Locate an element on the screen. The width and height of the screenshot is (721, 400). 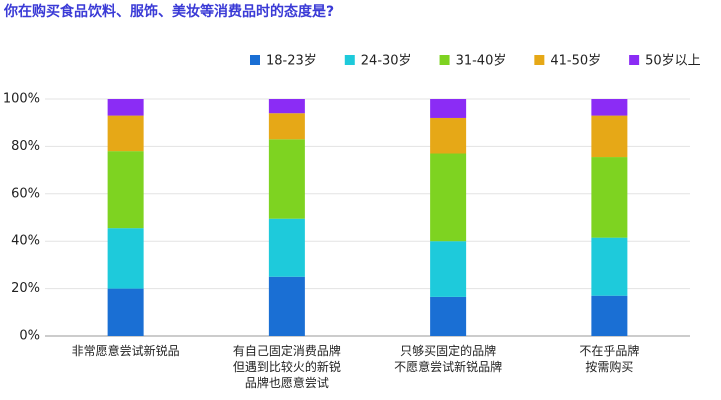
y-tick-label: 20% is located at coordinates (25, 288).